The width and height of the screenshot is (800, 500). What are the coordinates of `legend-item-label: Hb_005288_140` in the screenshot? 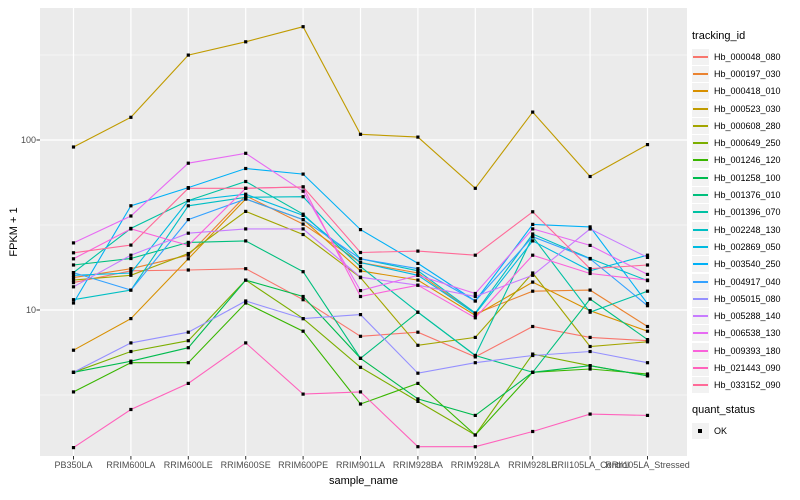 It's located at (747, 316).